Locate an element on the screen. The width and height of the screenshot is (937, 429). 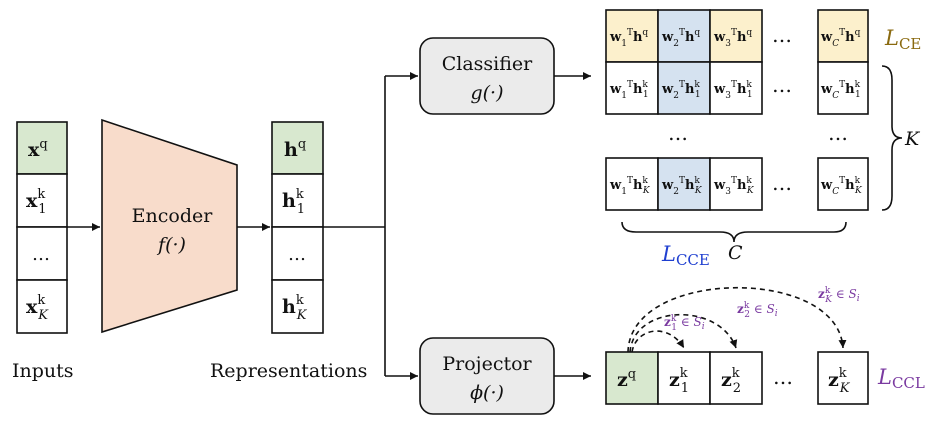
arc-to-zK is located at coordinates (737, 319).